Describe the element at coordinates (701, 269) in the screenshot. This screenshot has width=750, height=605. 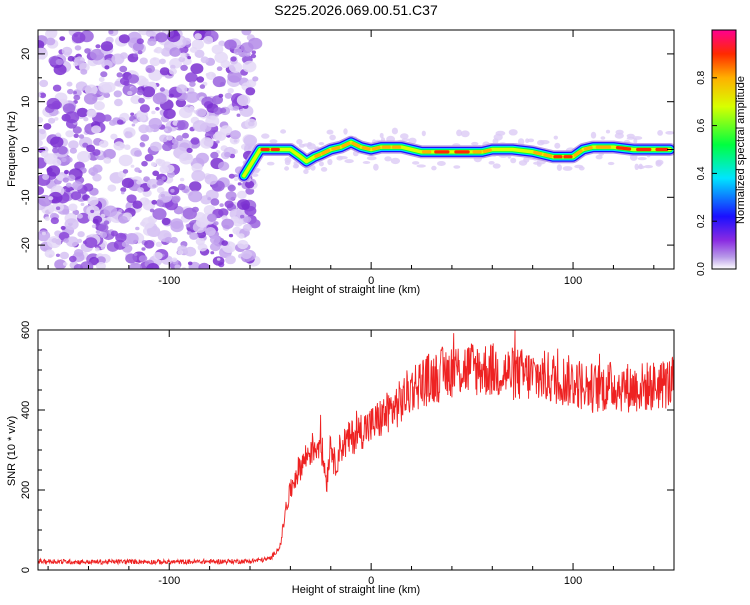
I see `colorbar-tick-label: 0.0` at that location.